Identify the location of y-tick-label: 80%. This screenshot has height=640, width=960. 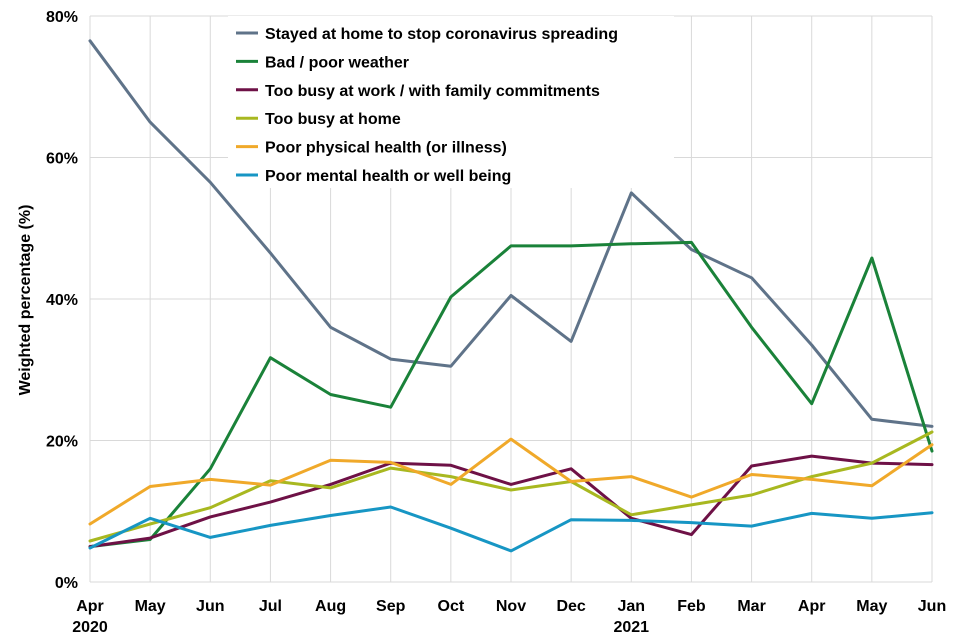
(62, 17).